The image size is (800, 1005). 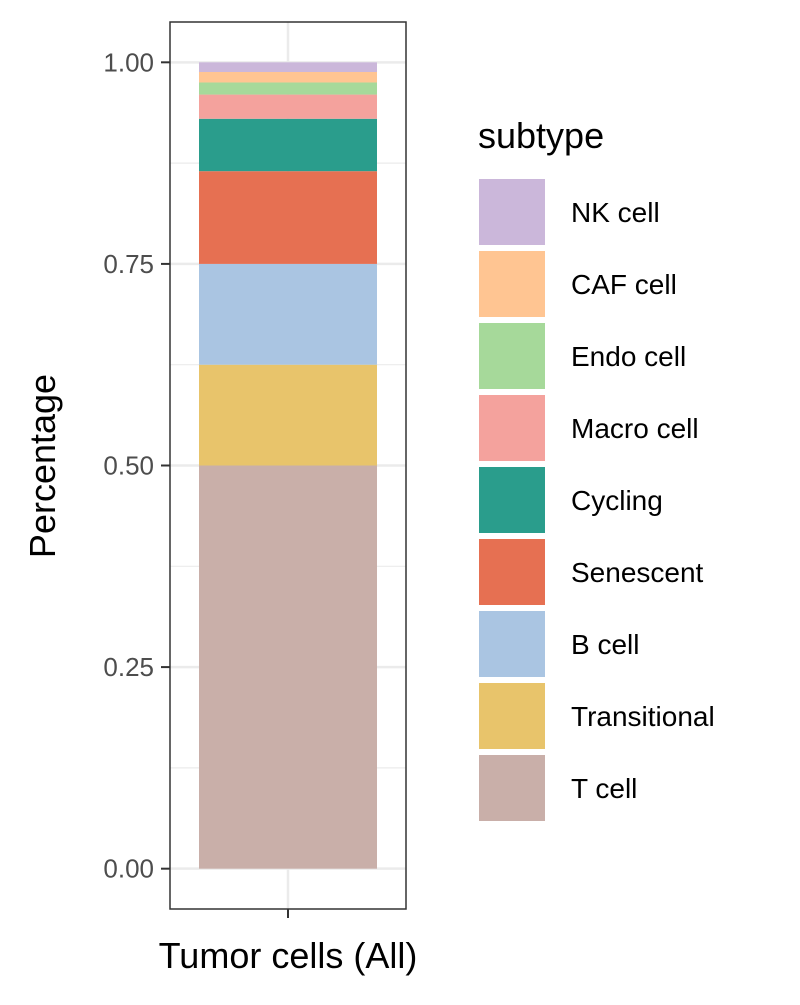 I want to click on bar-segment-transitional, so click(x=288, y=415).